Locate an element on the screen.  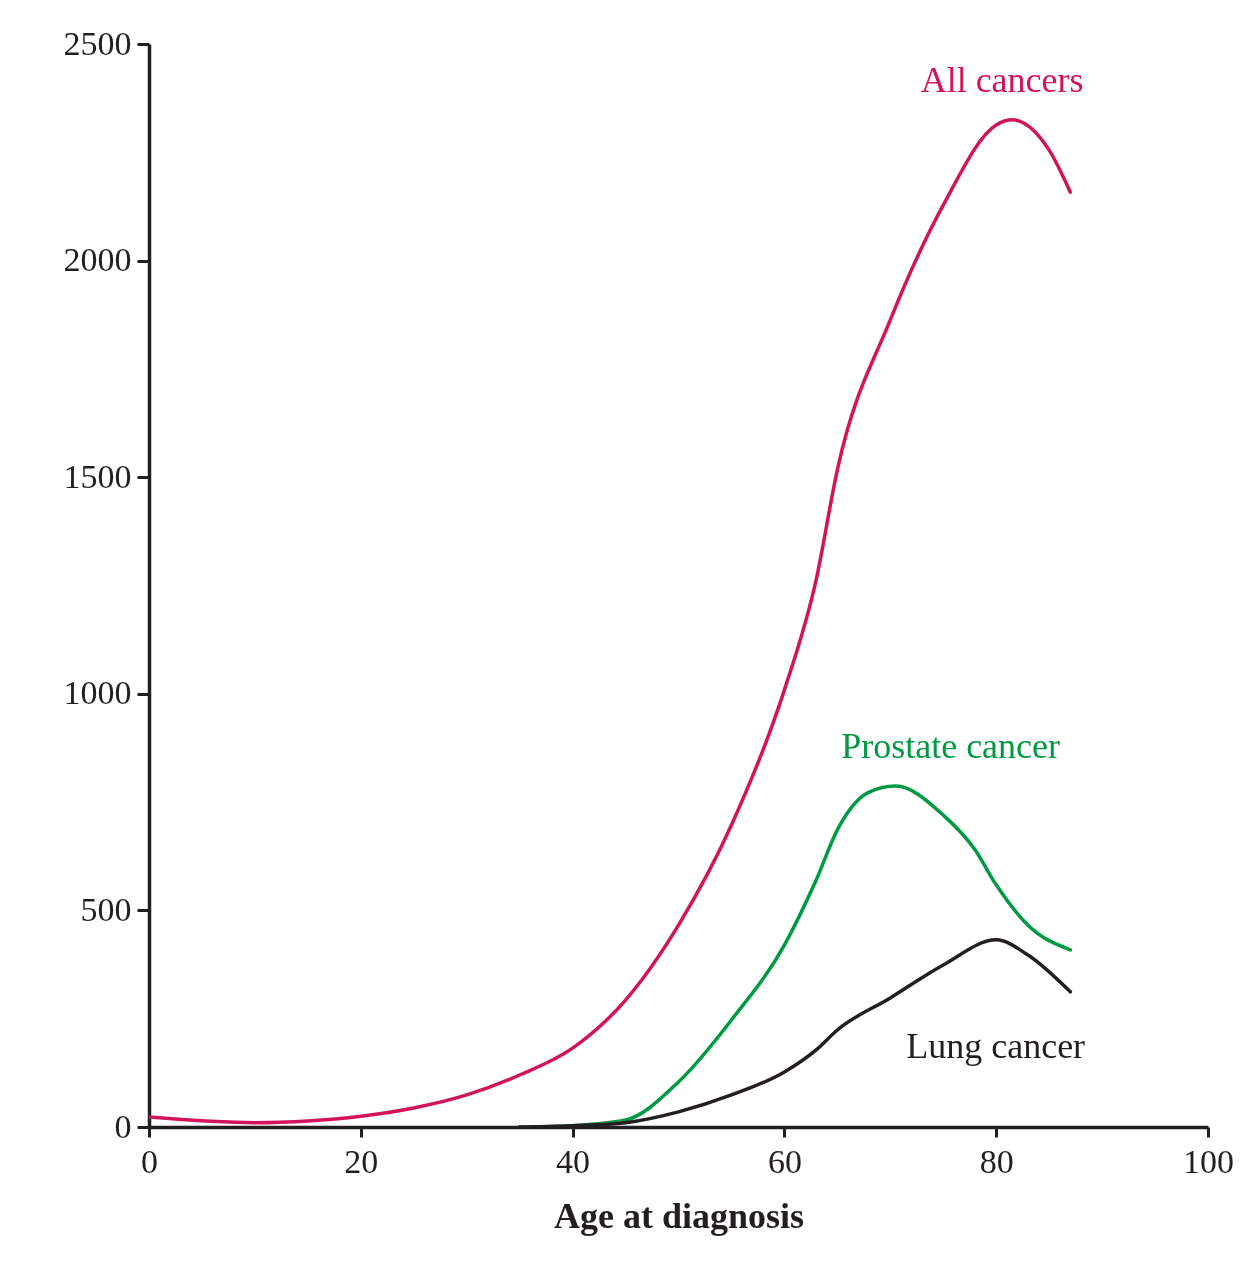
series-label: Prostate cancer is located at coordinates (951, 746).